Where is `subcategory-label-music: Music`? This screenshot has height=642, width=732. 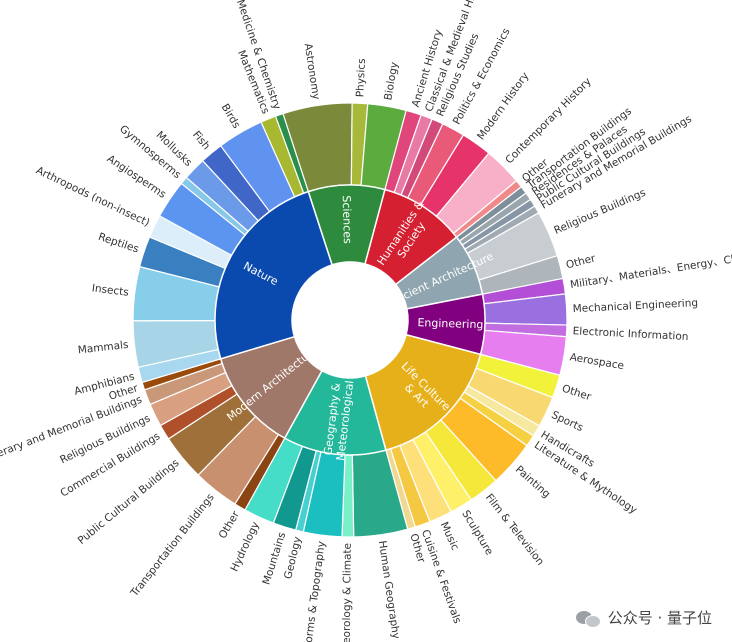
subcategory-label-music: Music is located at coordinates (449, 536).